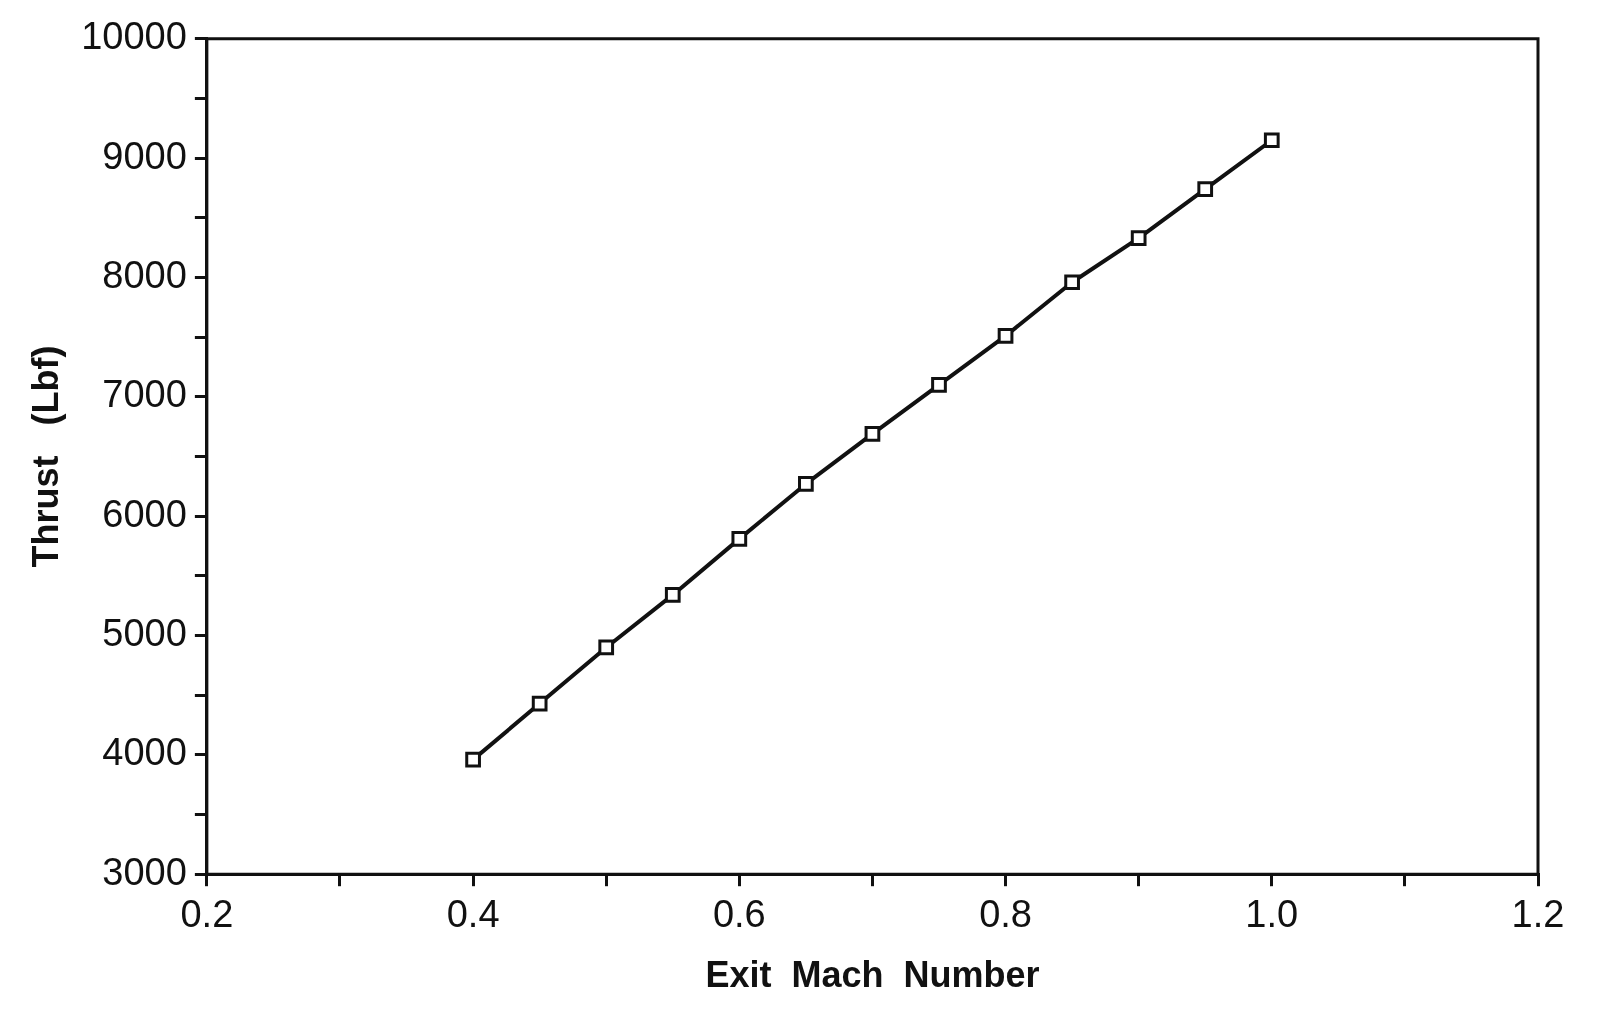 The image size is (1603, 1026). What do you see at coordinates (144, 633) in the screenshot?
I see `y-tick-label: 5000` at bounding box center [144, 633].